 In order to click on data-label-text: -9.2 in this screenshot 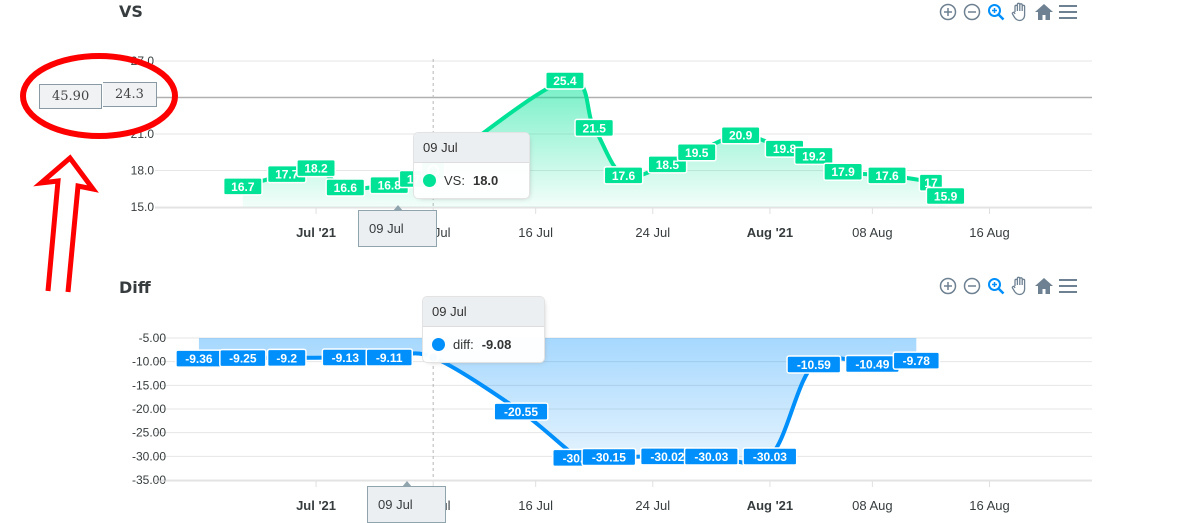, I will do `click(286, 358)`.